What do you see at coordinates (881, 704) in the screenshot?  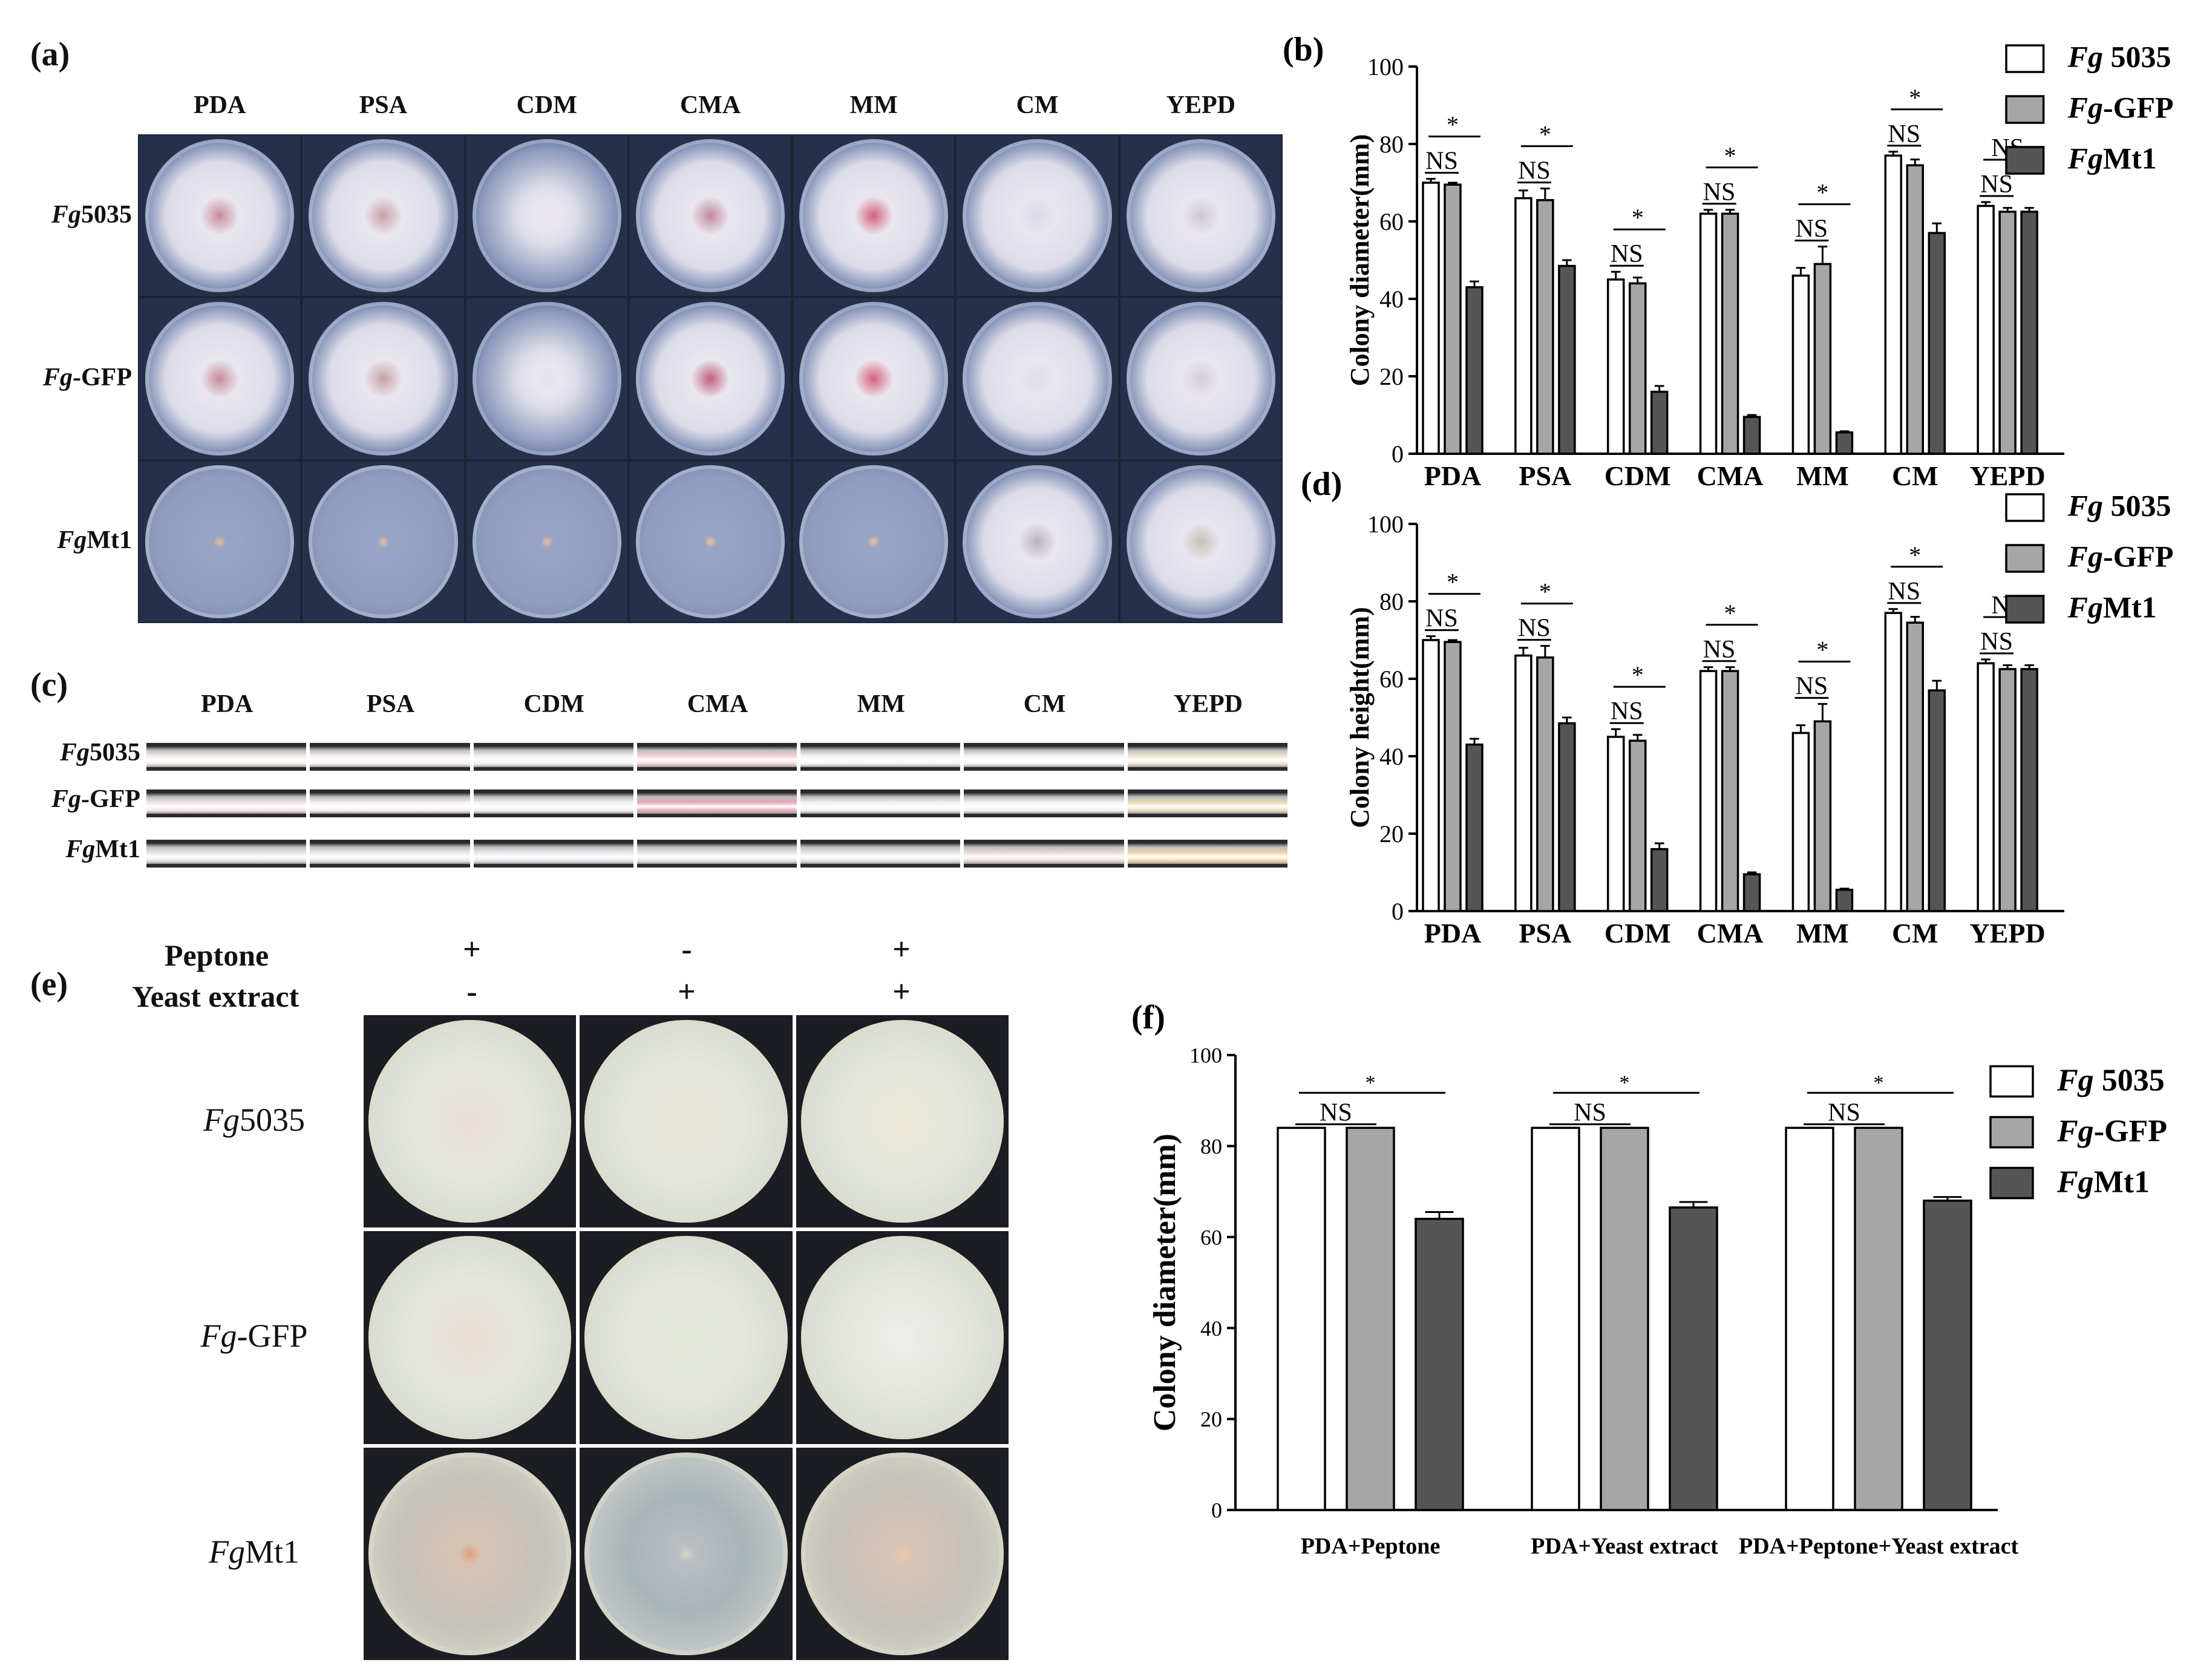 I see `column-label-mm: MM` at bounding box center [881, 704].